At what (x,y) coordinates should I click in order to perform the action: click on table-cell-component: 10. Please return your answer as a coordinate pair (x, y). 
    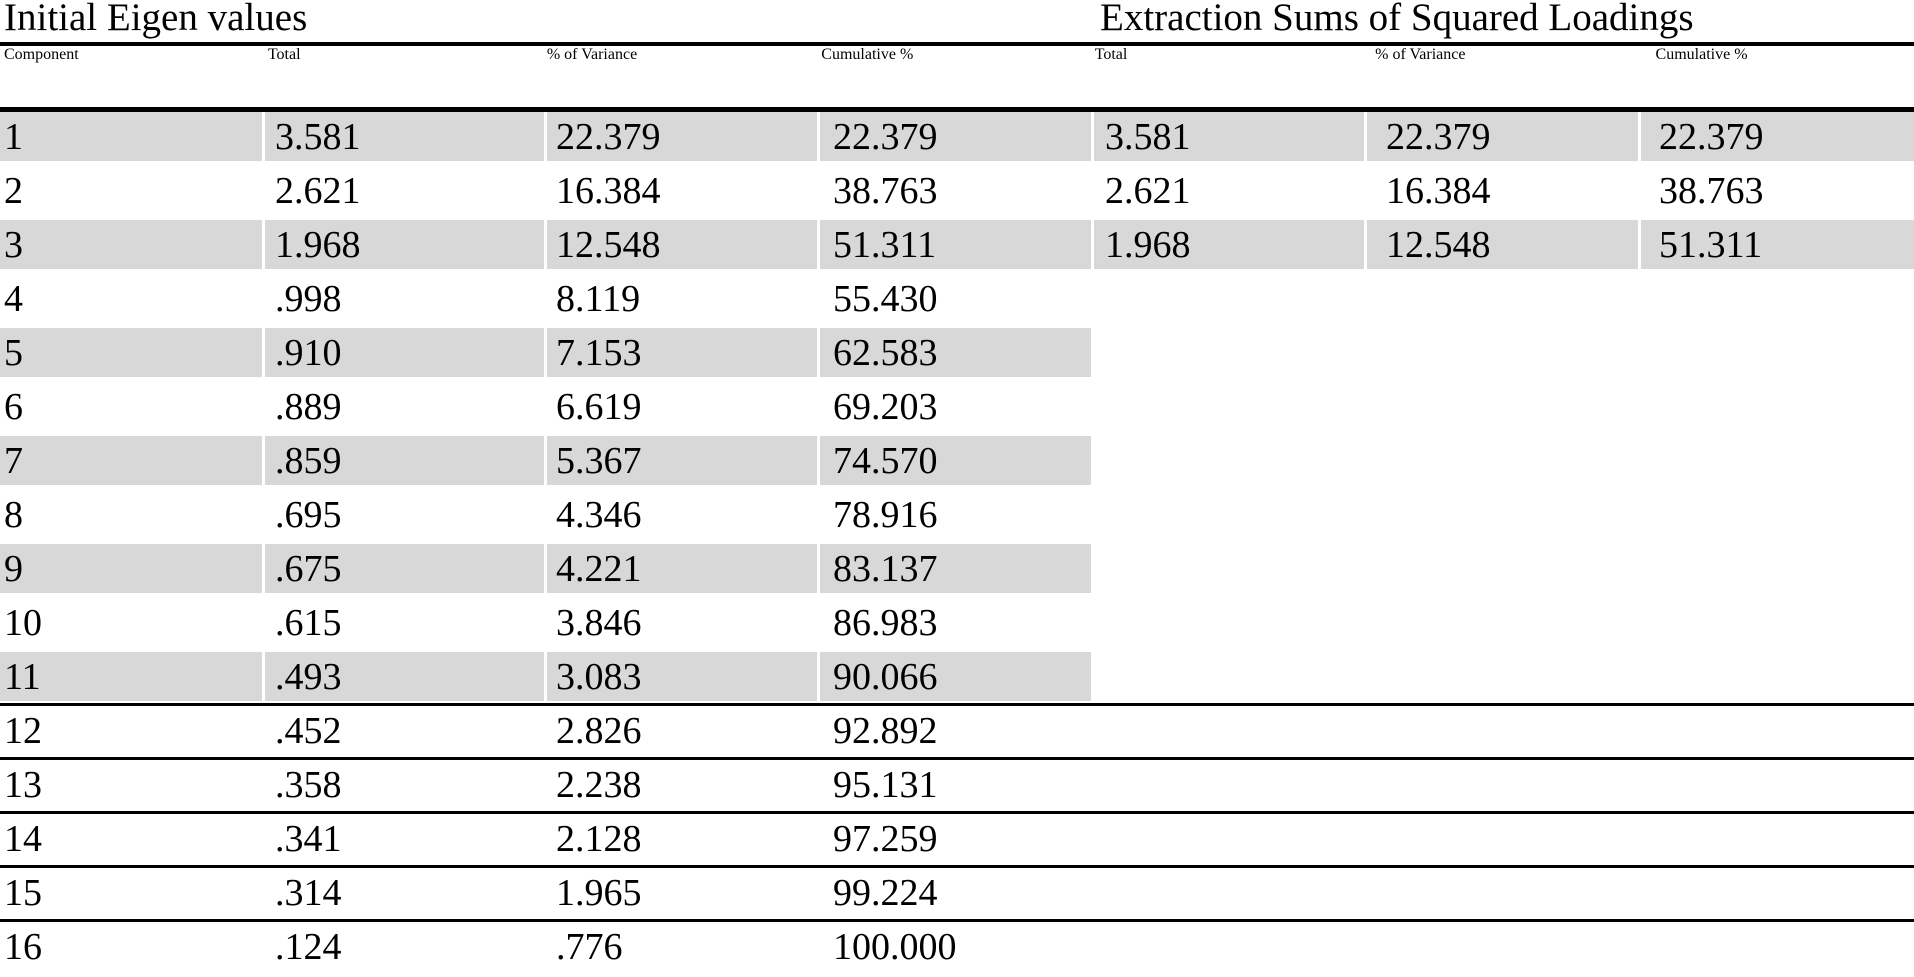
    Looking at the image, I should click on (132, 622).